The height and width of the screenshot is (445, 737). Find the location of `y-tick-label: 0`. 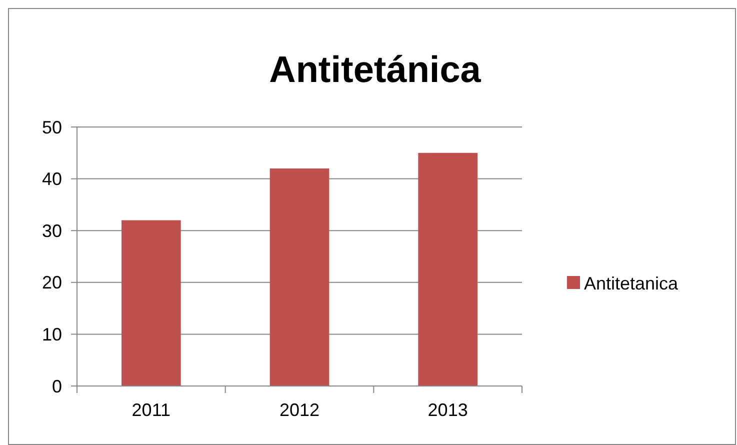

y-tick-label: 0 is located at coordinates (57, 386).